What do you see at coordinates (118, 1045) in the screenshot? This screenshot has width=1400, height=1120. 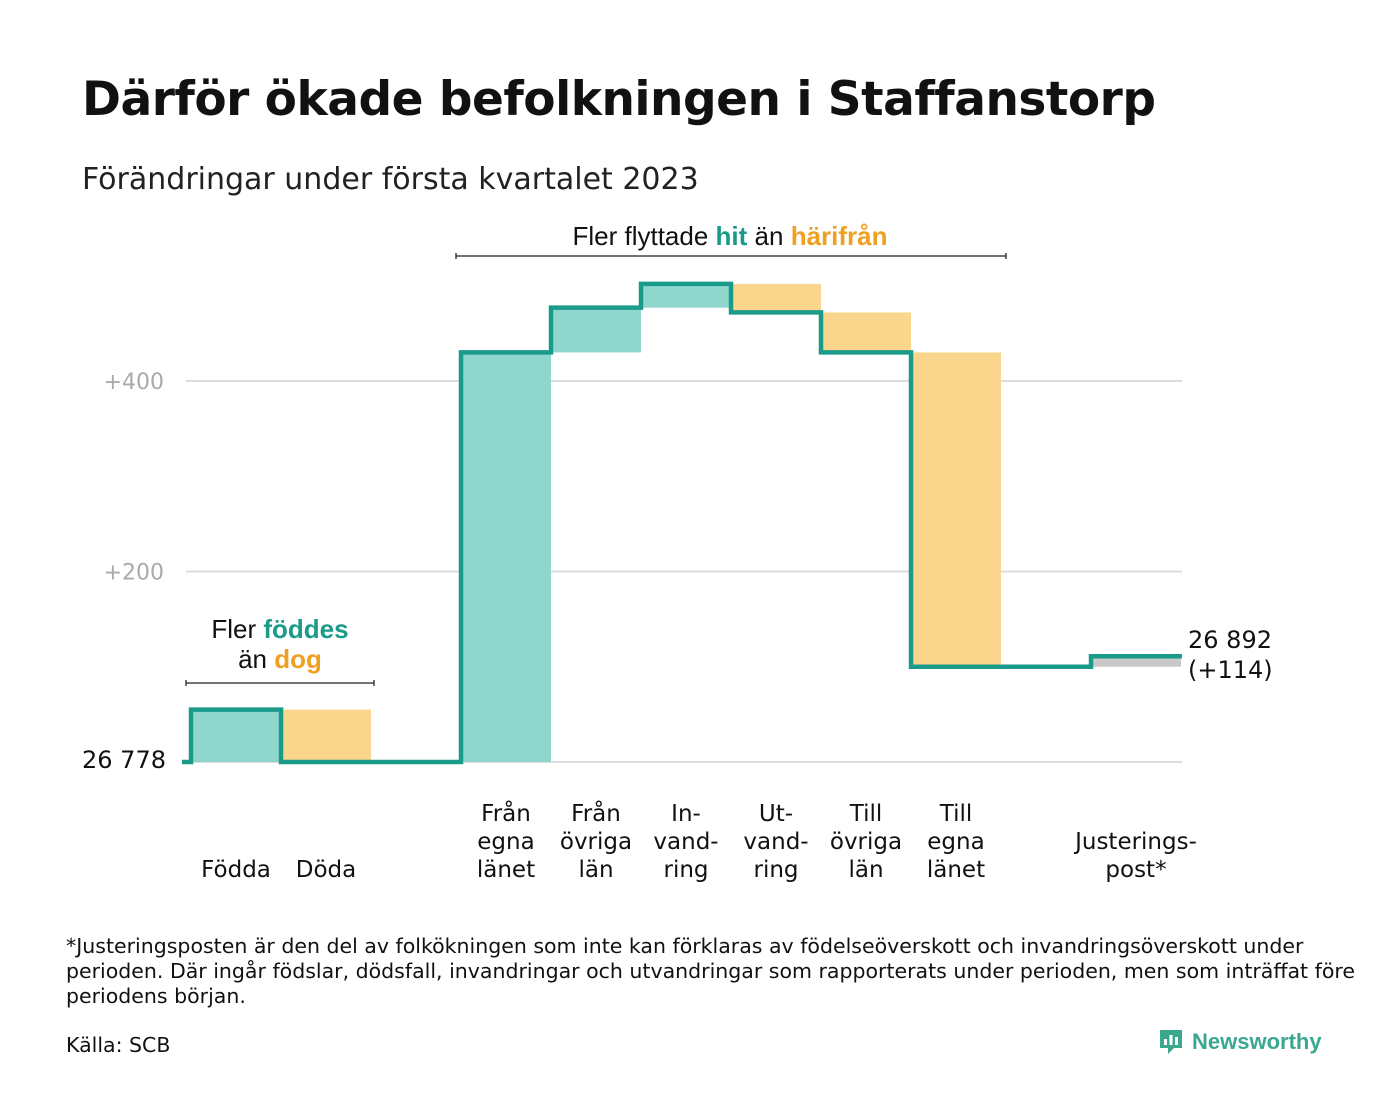 I see `source: Källa: SCB` at bounding box center [118, 1045].